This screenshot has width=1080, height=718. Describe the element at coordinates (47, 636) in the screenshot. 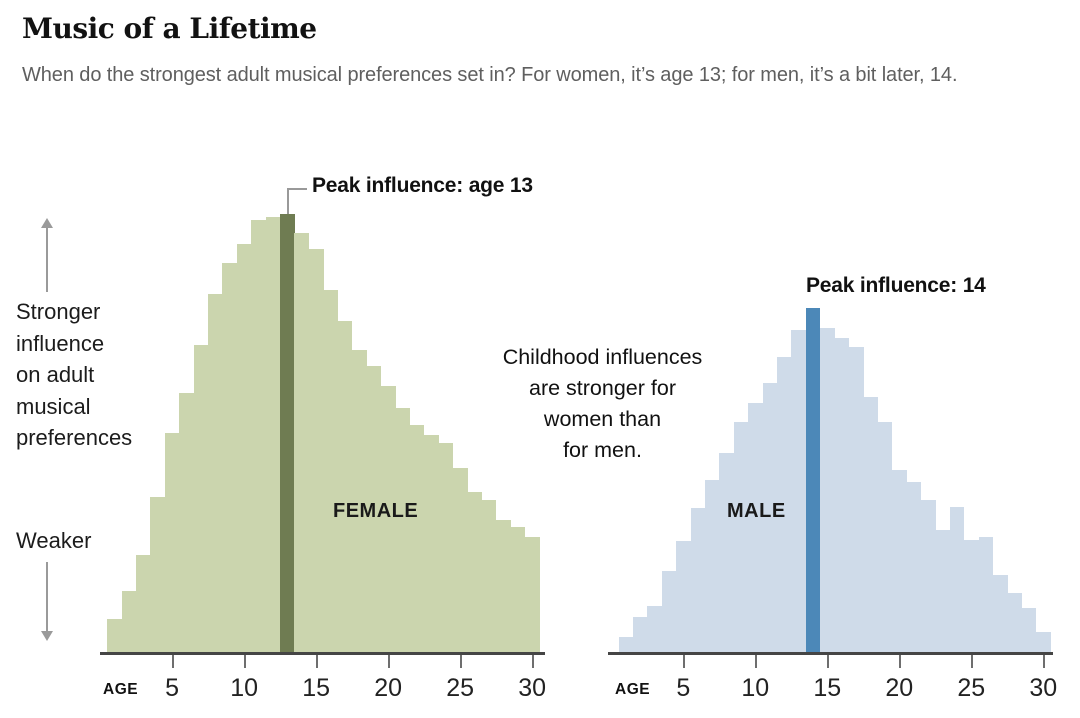

I see `down-arrow-icon` at that location.